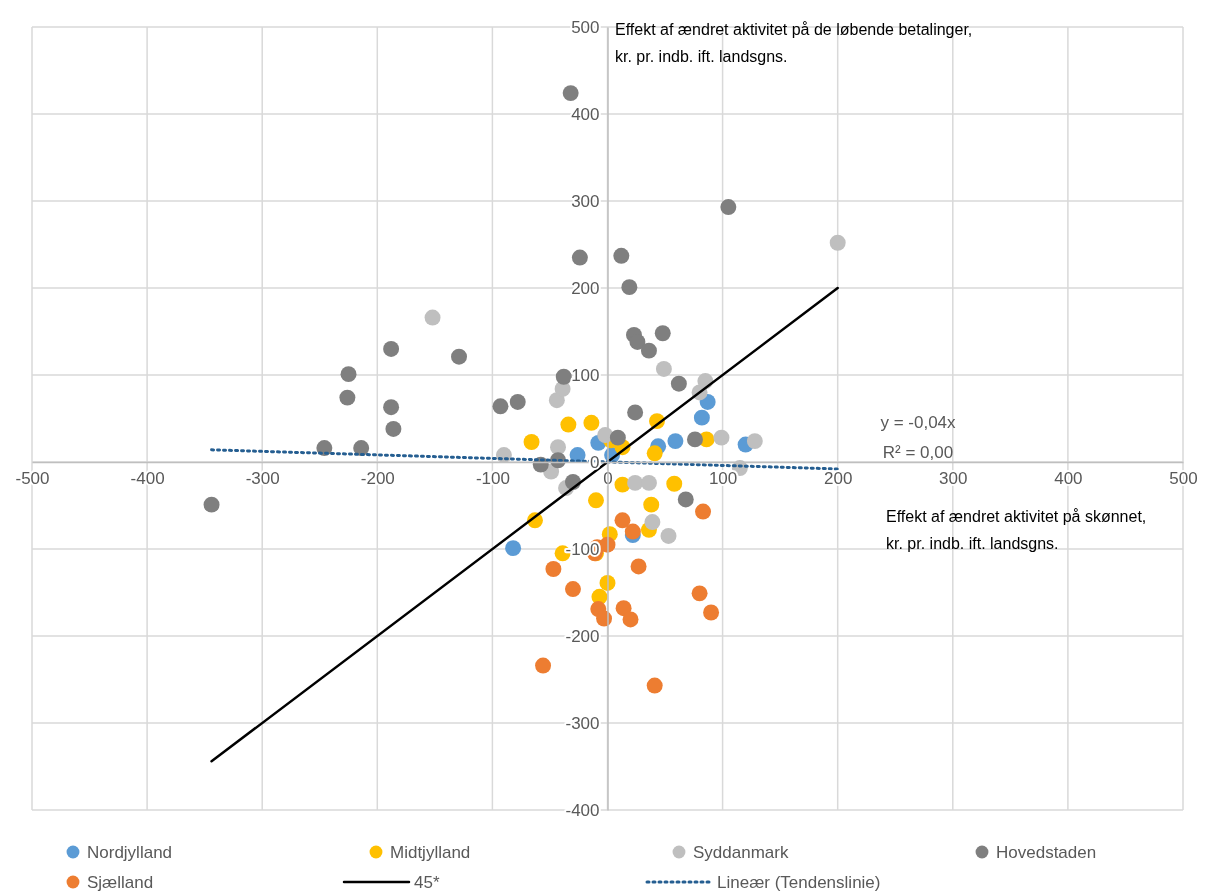 The height and width of the screenshot is (893, 1208). Describe the element at coordinates (585, 201) in the screenshot. I see `y-tick-label: 300` at that location.